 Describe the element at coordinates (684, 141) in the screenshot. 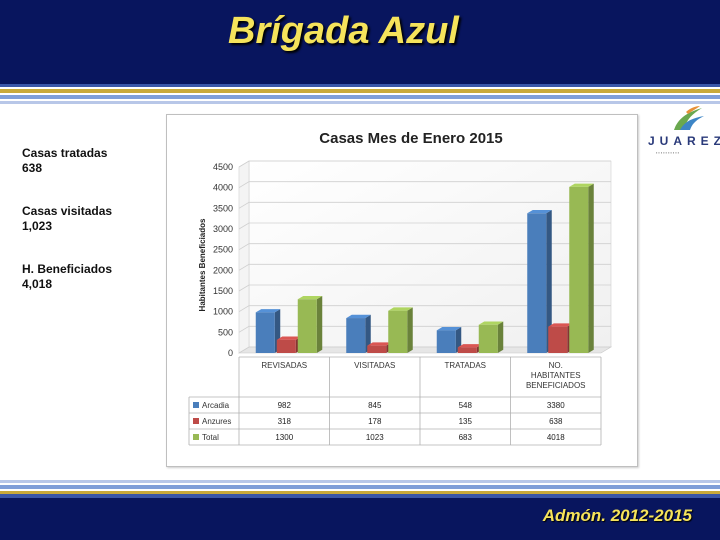

I see `logo-text: JUAREZ` at that location.